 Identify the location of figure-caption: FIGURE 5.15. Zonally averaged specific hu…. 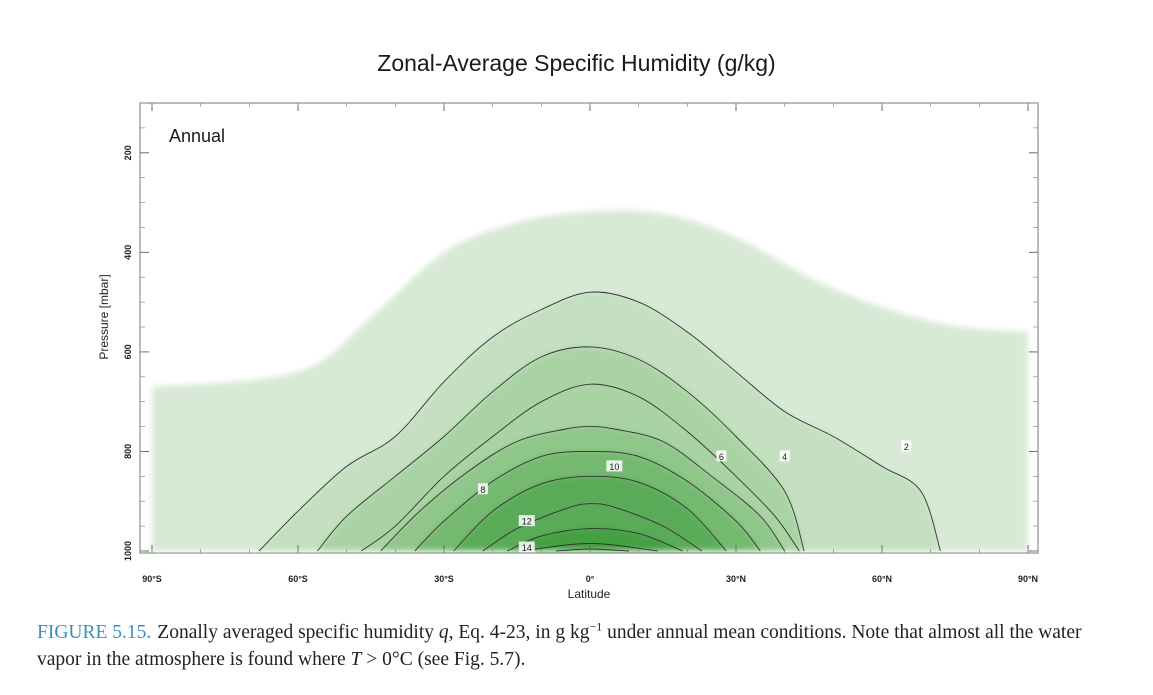
(577, 646).